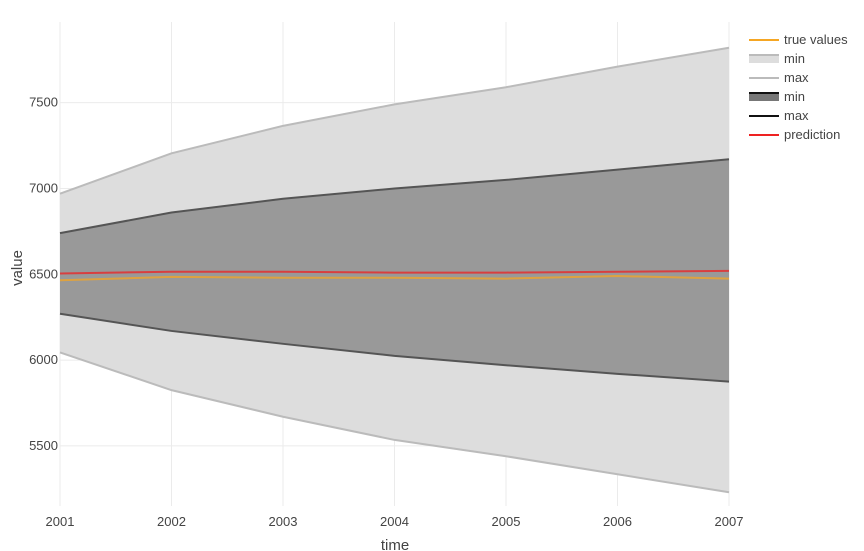  What do you see at coordinates (395, 544) in the screenshot?
I see `x-axis-title: time` at bounding box center [395, 544].